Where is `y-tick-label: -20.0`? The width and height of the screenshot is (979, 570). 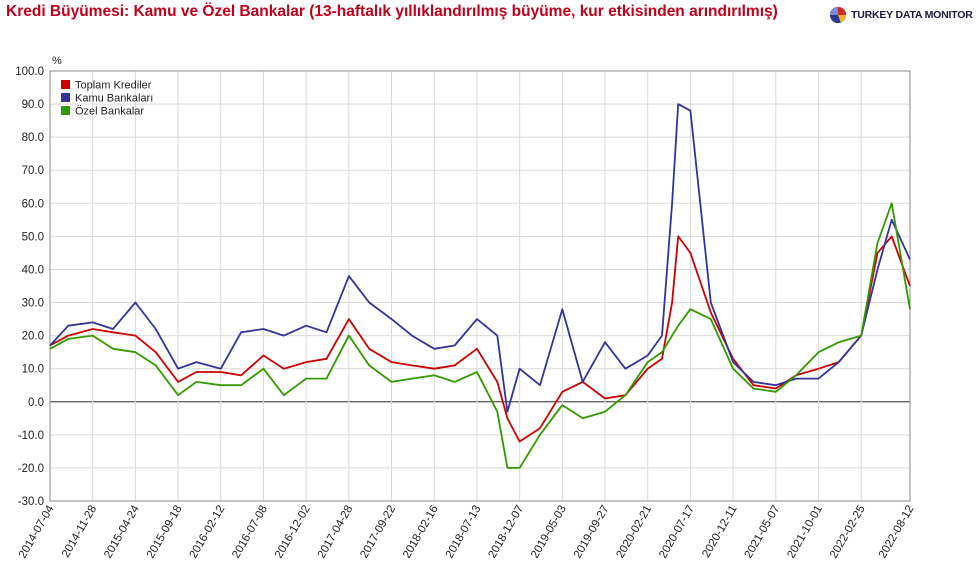
y-tick-label: -20.0 is located at coordinates (31, 469).